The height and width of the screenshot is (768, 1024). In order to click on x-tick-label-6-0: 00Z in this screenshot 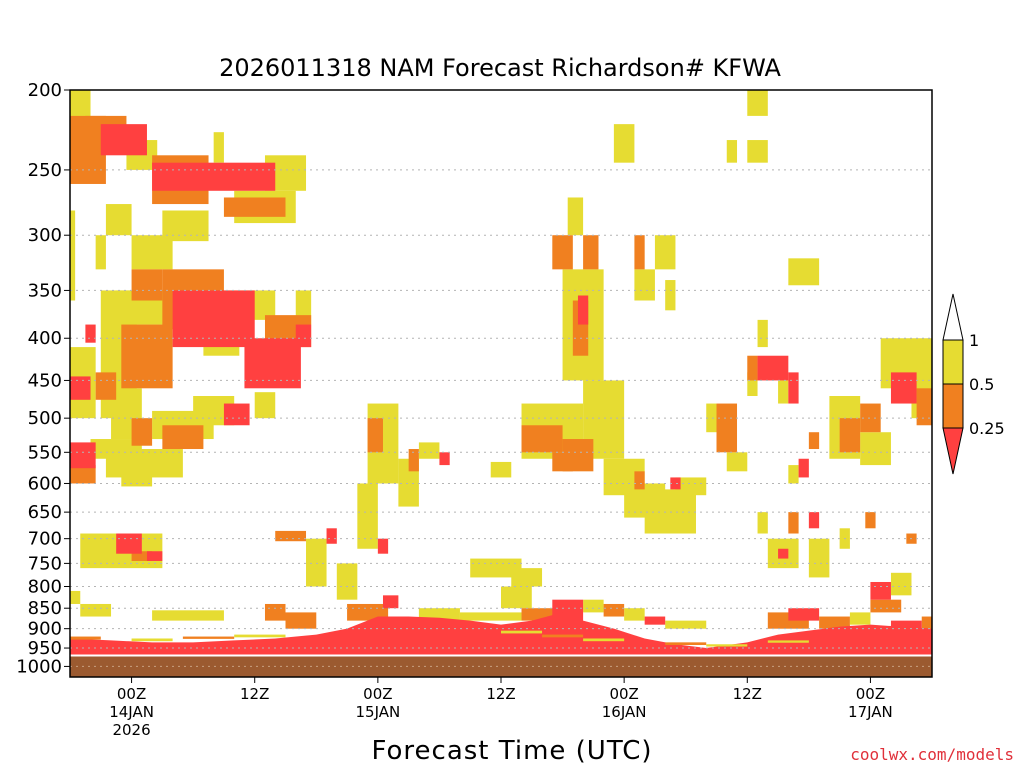, I will do `click(870, 694)`.